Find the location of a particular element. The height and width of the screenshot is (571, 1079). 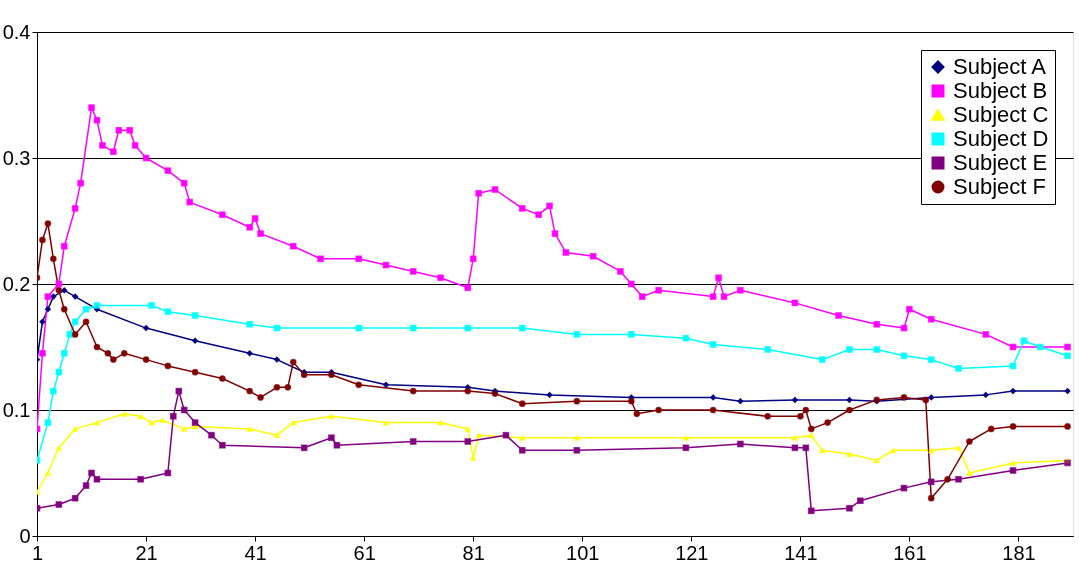

x-tick-label: 61 is located at coordinates (364, 552).